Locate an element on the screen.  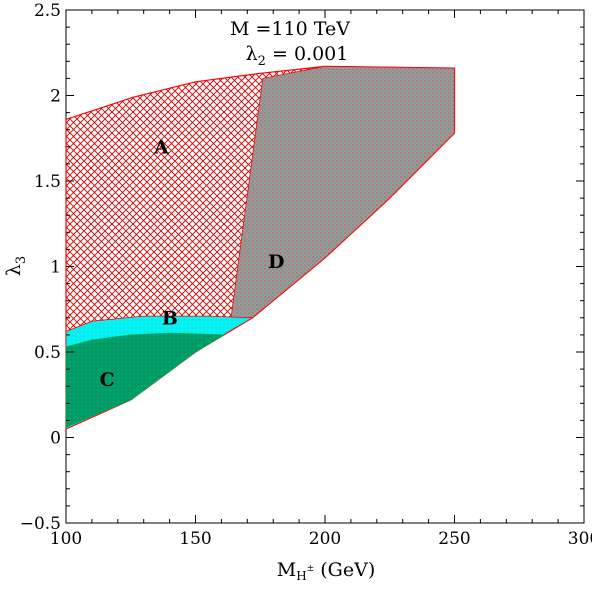
x-tick-label: 300 is located at coordinates (580, 539).